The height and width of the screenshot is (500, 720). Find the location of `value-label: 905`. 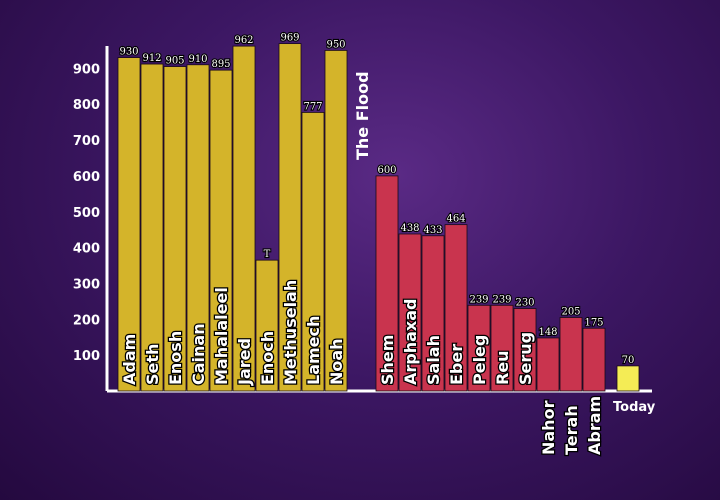

value-label: 905 is located at coordinates (174, 61).